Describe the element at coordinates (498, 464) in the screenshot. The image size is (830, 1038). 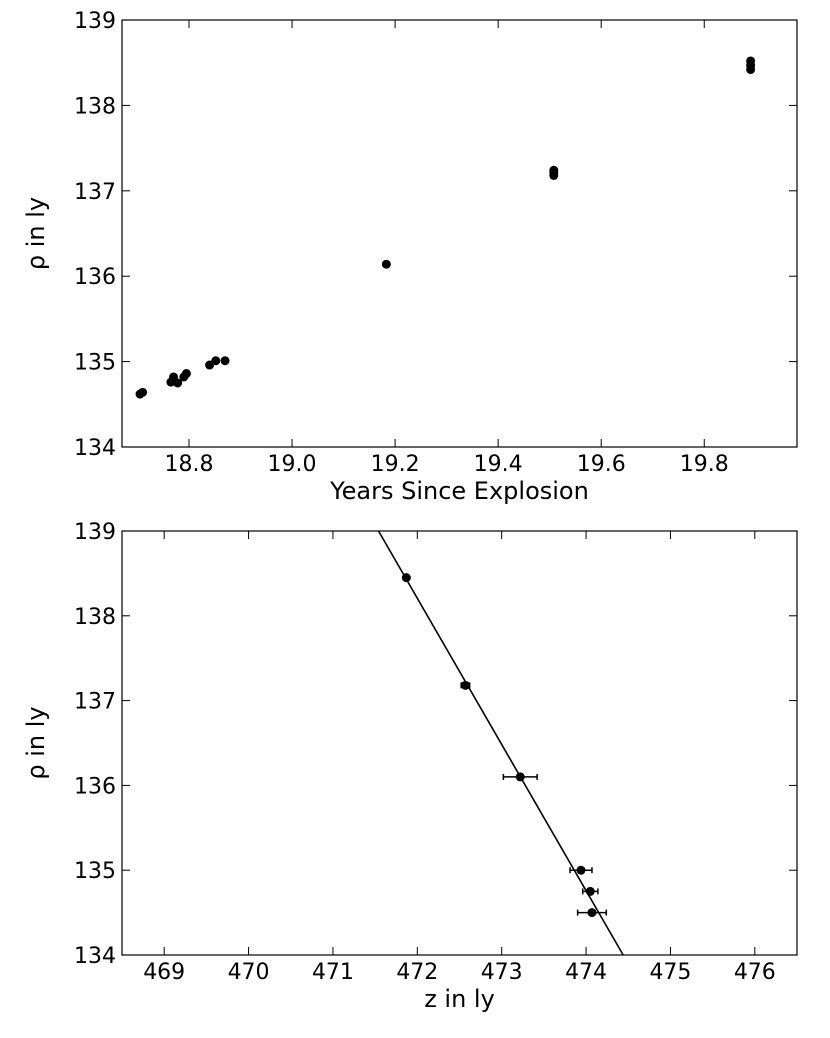
I see `x-tick-label: 19.4` at that location.